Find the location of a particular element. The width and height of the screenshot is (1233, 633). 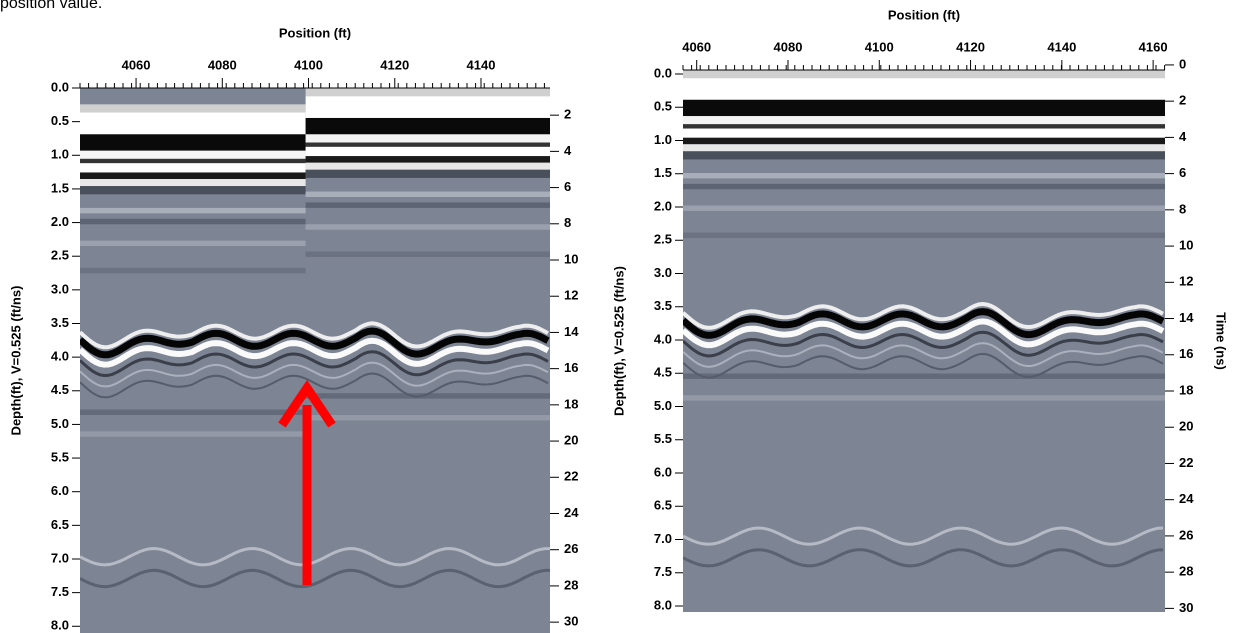

x-tick-label: 4100 is located at coordinates (879, 46).